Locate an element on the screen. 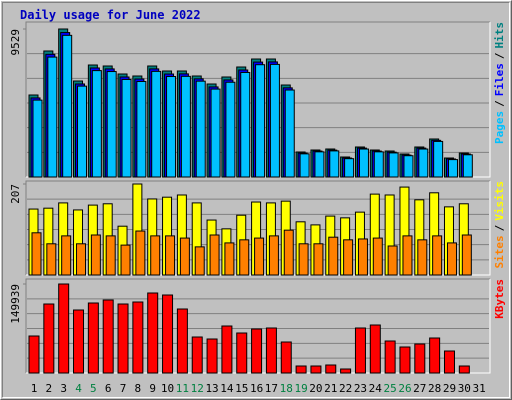 Image resolution: width=512 pixels, height=400 pixels. x-tick-label: 27 is located at coordinates (419, 388).